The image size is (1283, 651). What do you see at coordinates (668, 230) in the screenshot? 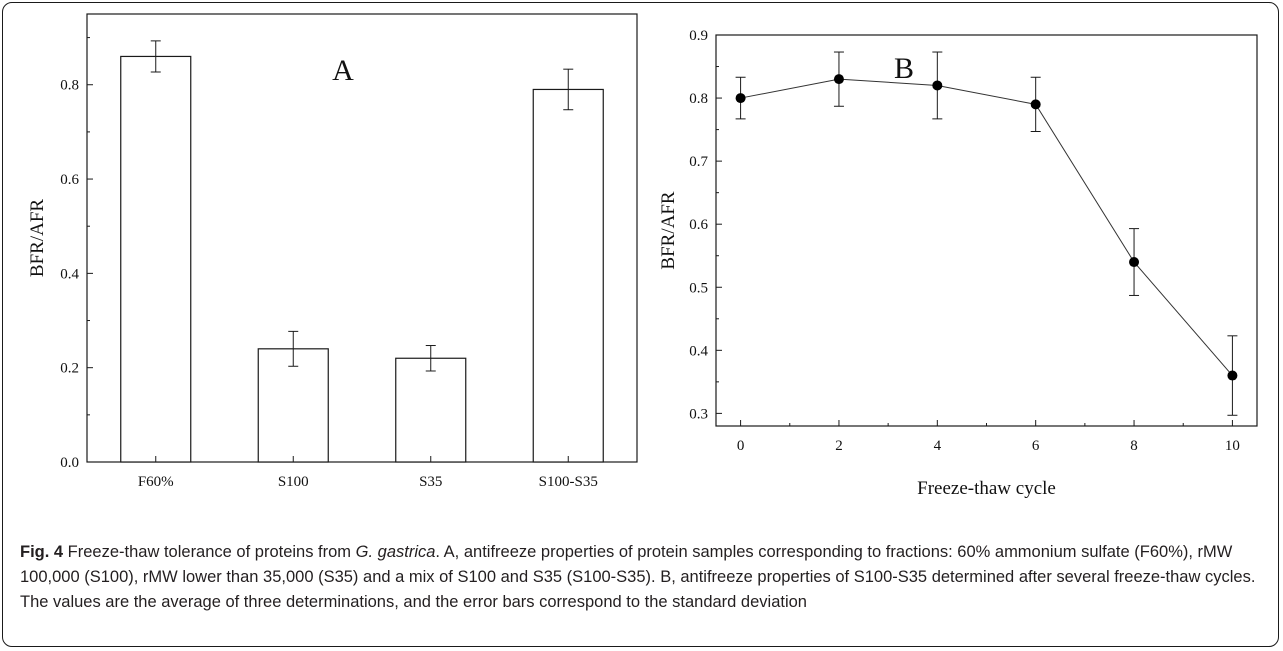
I see `panel-b-ylabel: BFR/AFR` at bounding box center [668, 230].